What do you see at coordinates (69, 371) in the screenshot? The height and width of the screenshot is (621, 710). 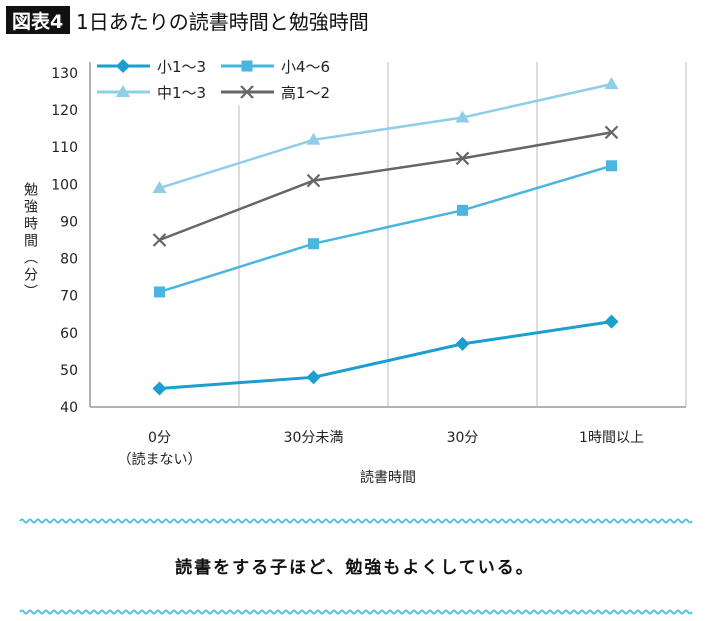 I see `y-tick-label: 50` at bounding box center [69, 371].